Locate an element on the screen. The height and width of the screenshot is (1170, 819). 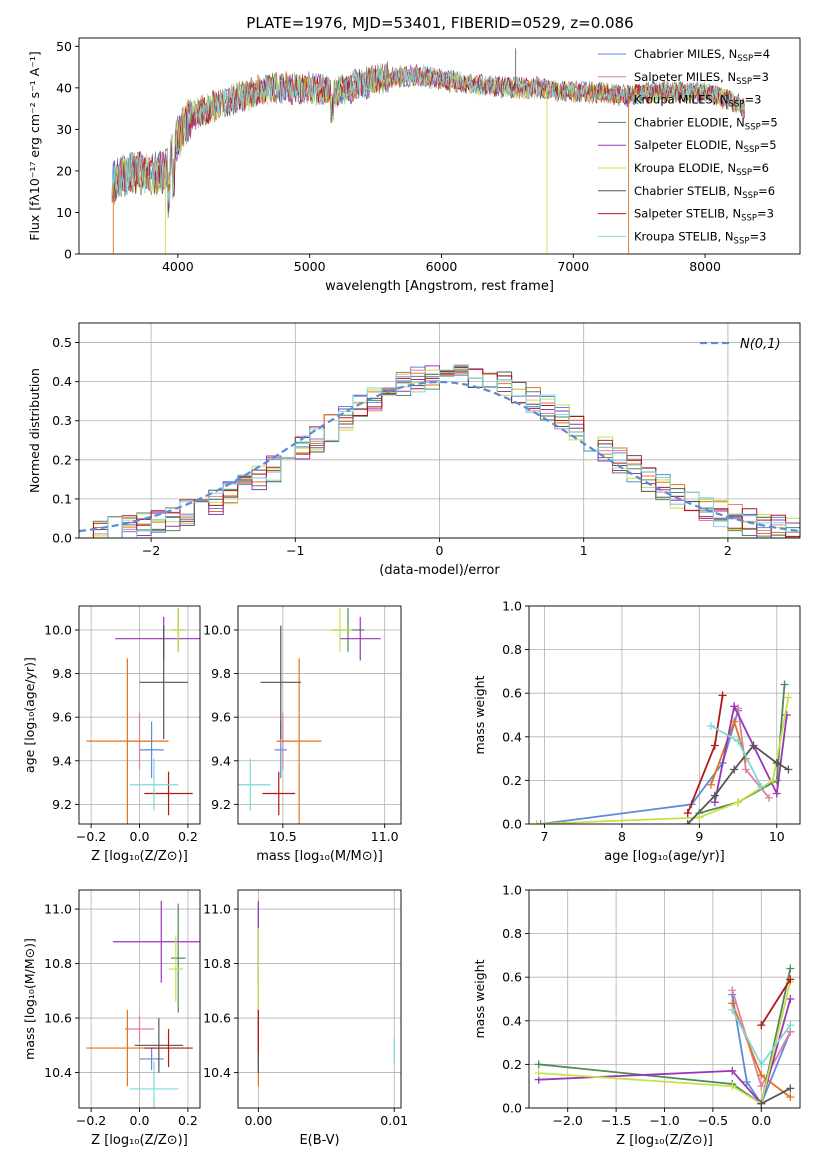
tick-label-y: 10.6 is located at coordinates (217, 1018).